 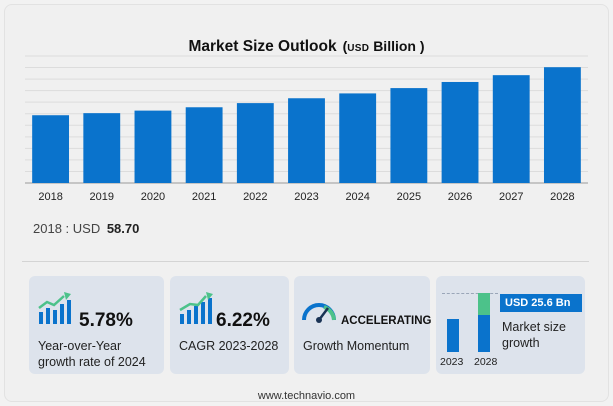 What do you see at coordinates (358, 48) in the screenshot?
I see `unit-currency: USD` at bounding box center [358, 48].